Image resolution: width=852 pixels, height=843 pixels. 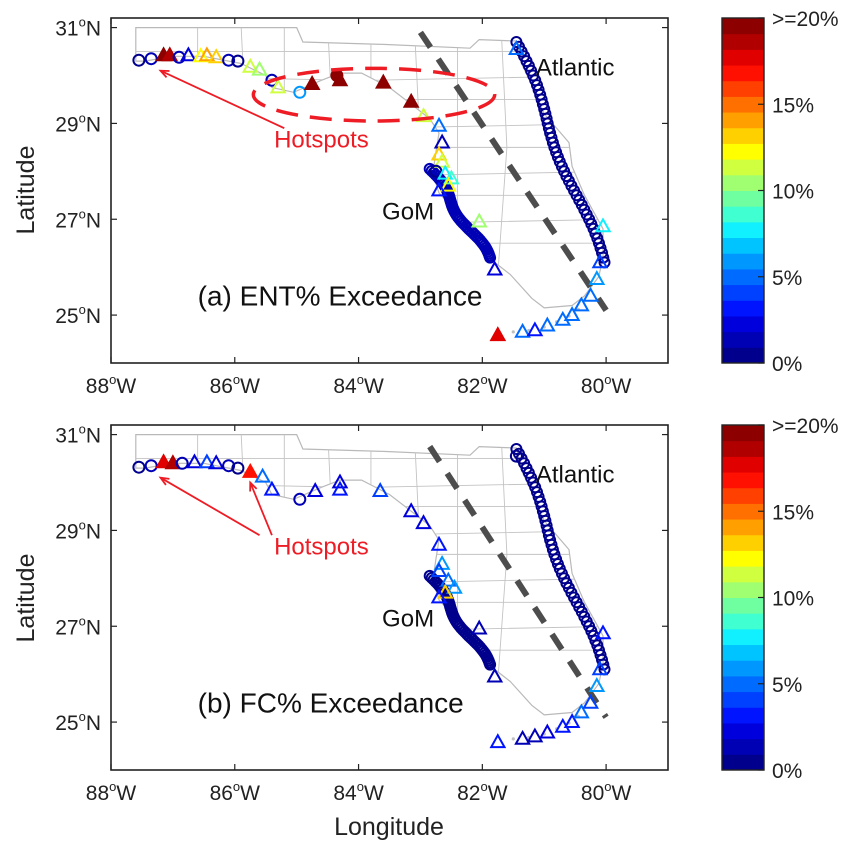 What do you see at coordinates (97, 793) in the screenshot?
I see `tick-number: 88` at bounding box center [97, 793].